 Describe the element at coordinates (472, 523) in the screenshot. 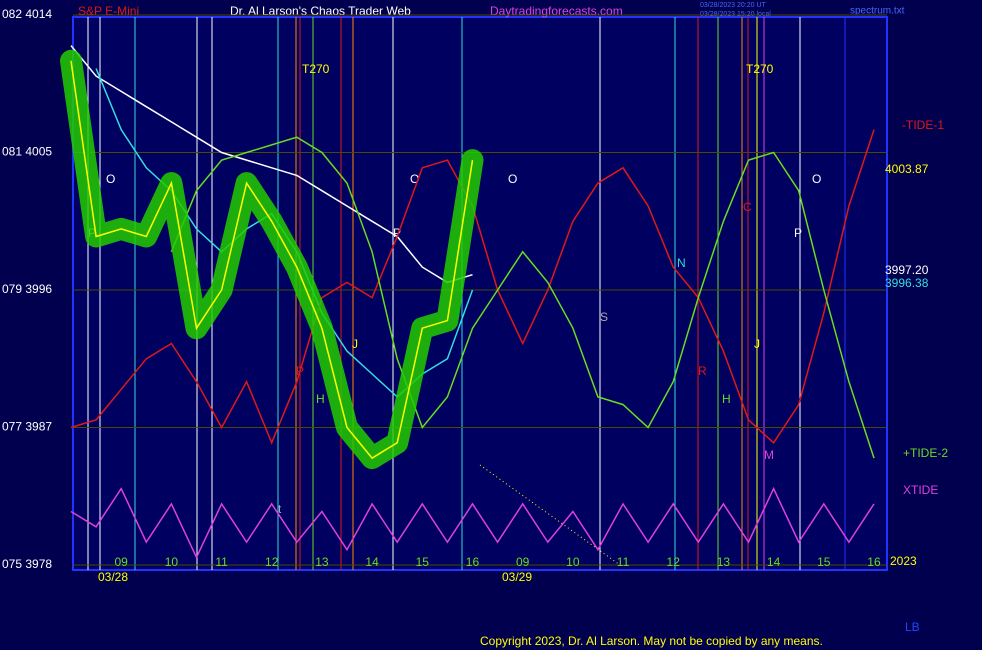

I see `series-line` at that location.